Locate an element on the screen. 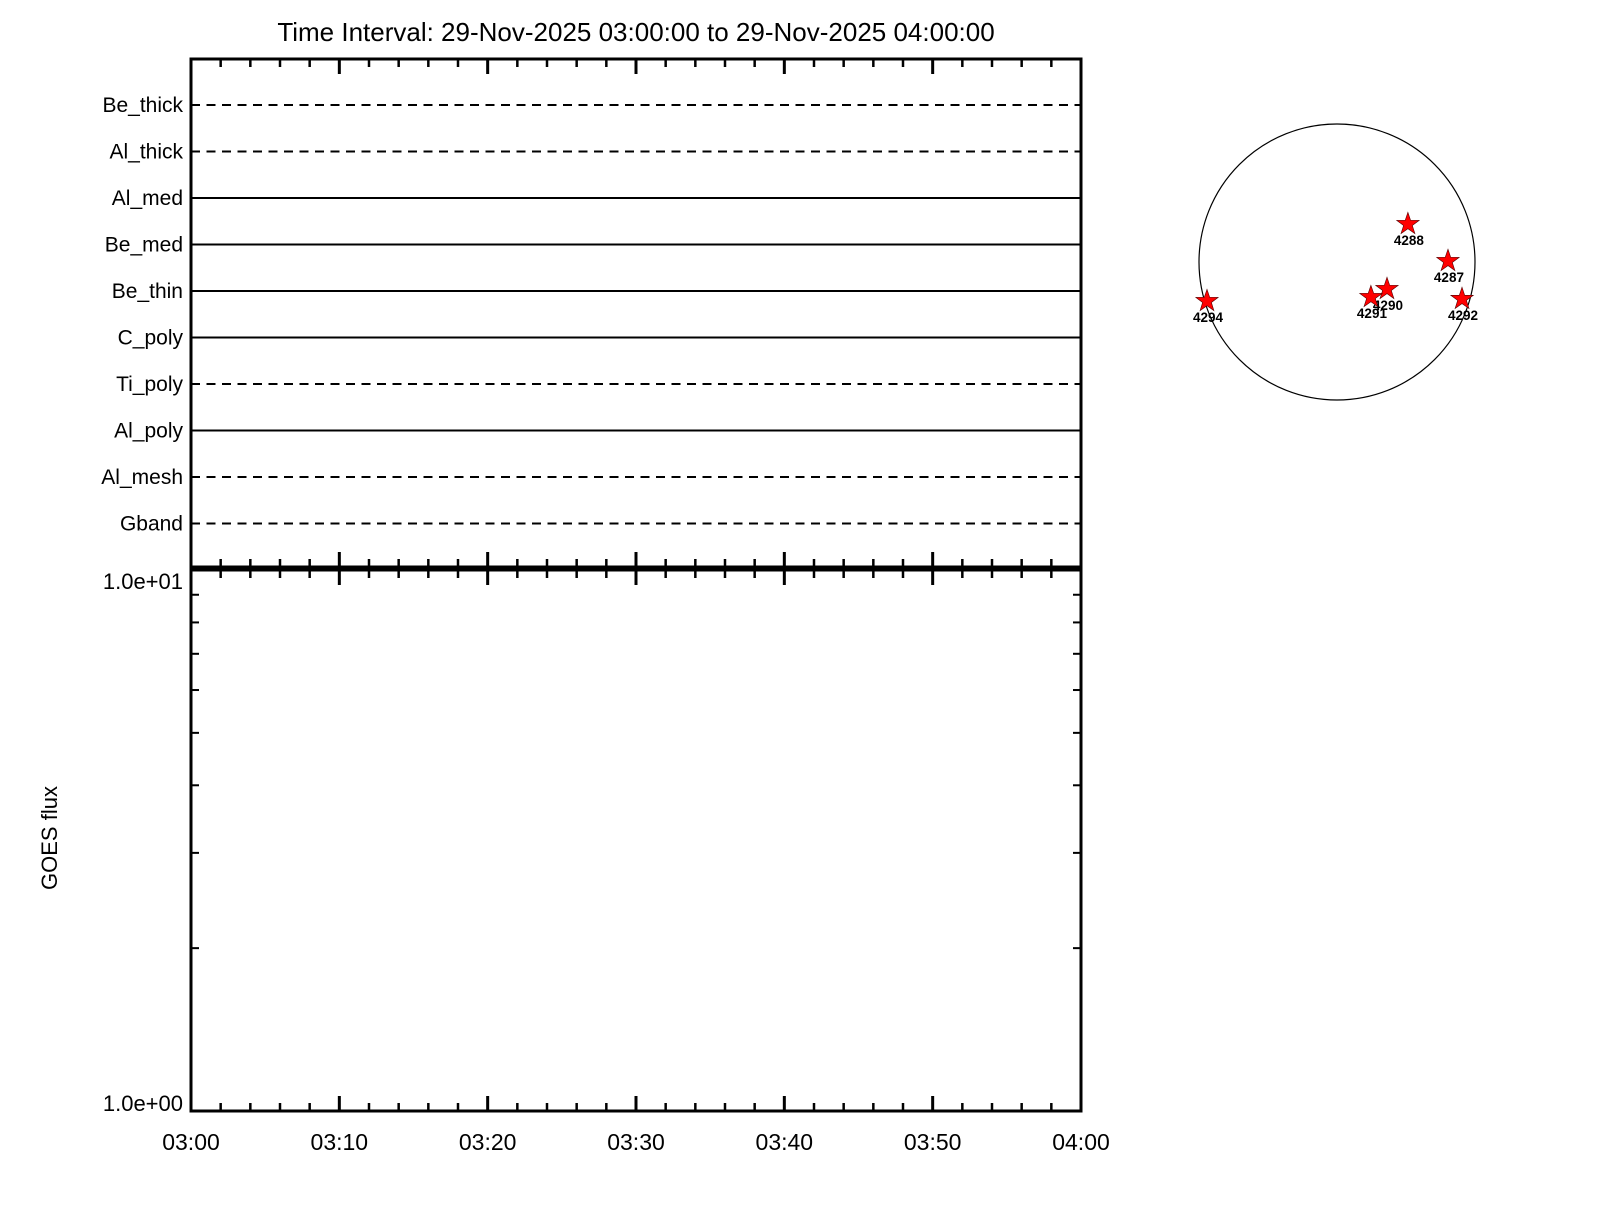 This screenshot has height=1205, width=1600. active-region-label-4290: 4290 is located at coordinates (1388, 305).